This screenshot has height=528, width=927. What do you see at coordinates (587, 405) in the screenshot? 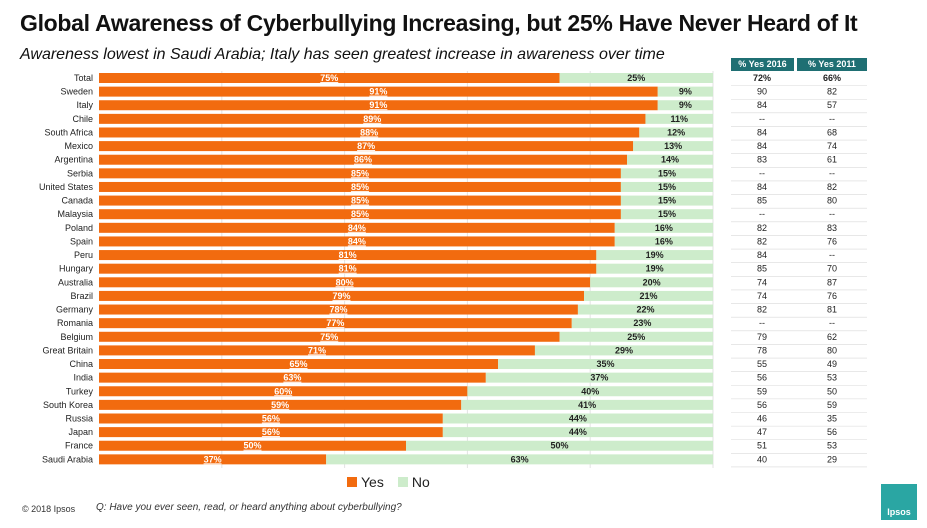
I see `data-label-no: 41%` at bounding box center [587, 405].